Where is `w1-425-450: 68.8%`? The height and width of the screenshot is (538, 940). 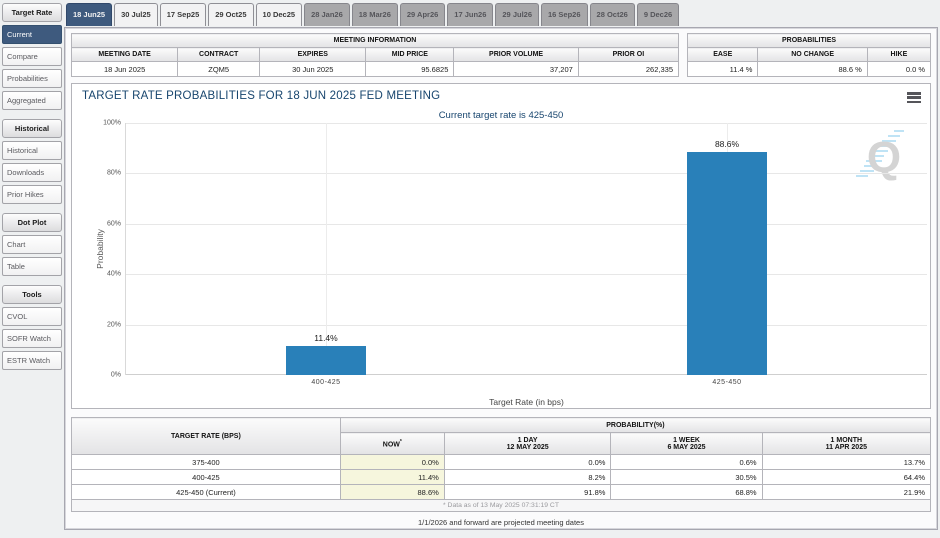
w1-425-450: 68.8% is located at coordinates (686, 492).